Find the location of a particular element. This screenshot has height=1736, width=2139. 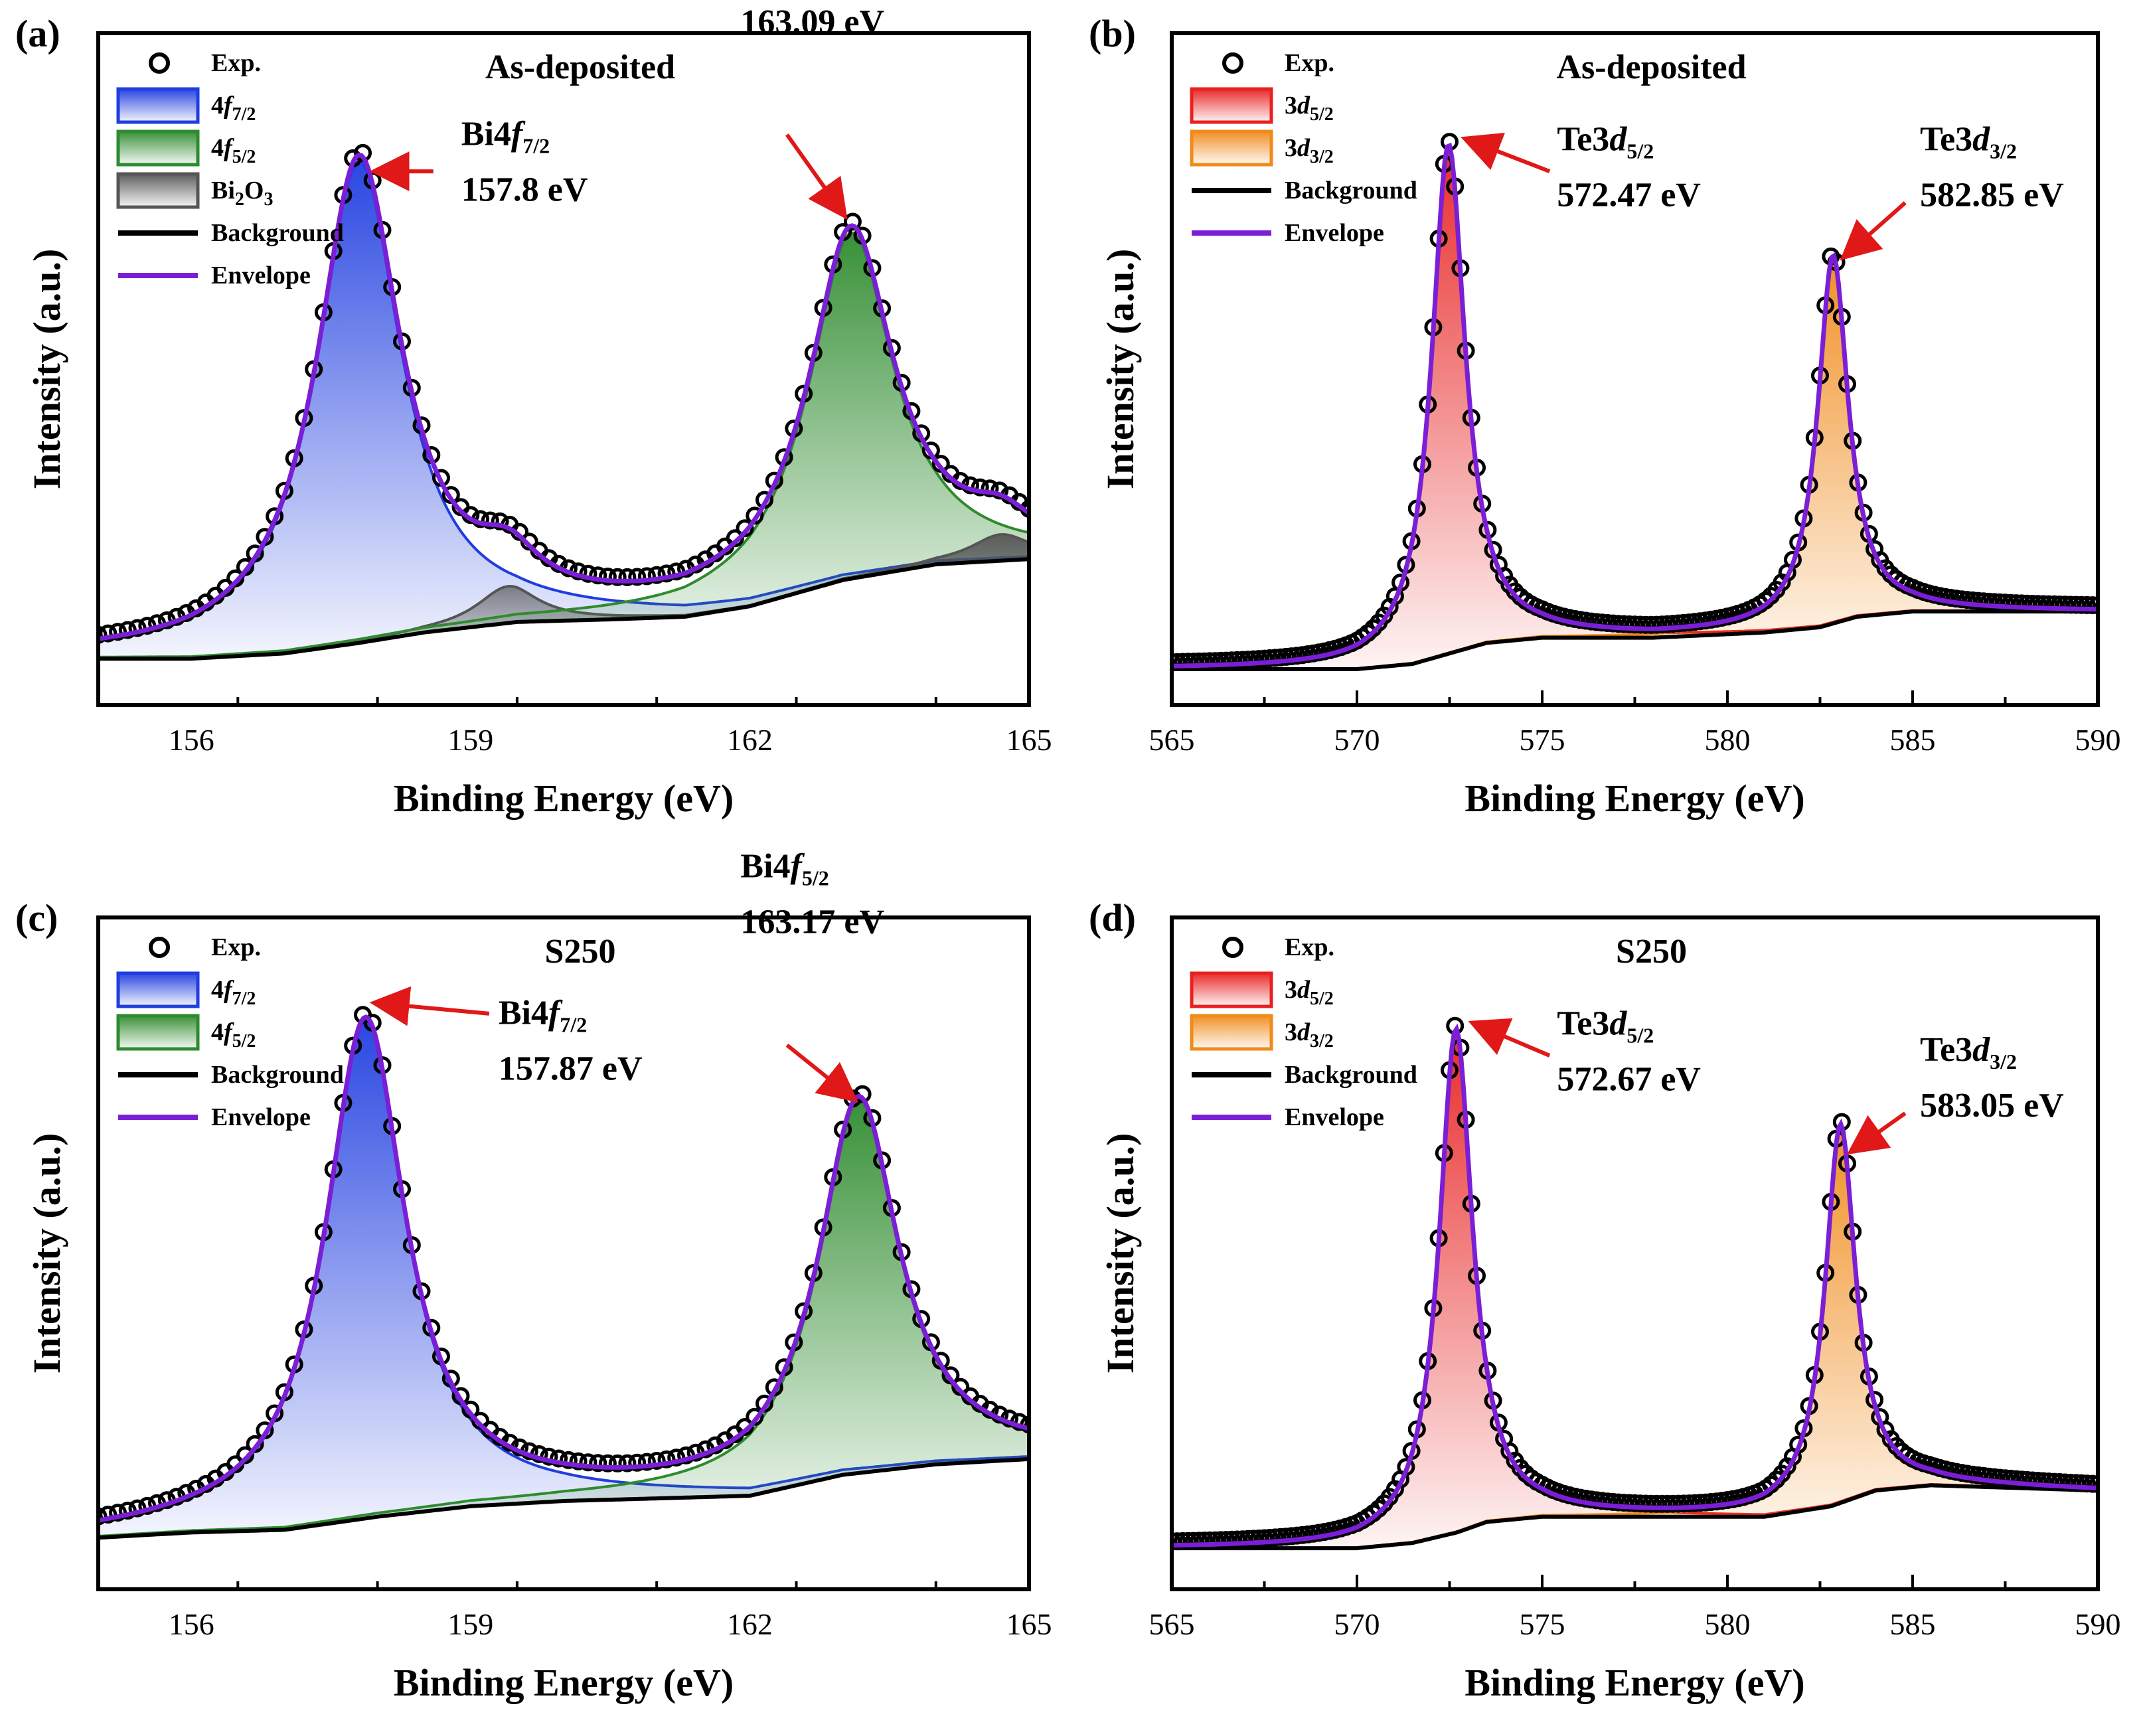

legend-label: 4f5/2 is located at coordinates (234, 1035).